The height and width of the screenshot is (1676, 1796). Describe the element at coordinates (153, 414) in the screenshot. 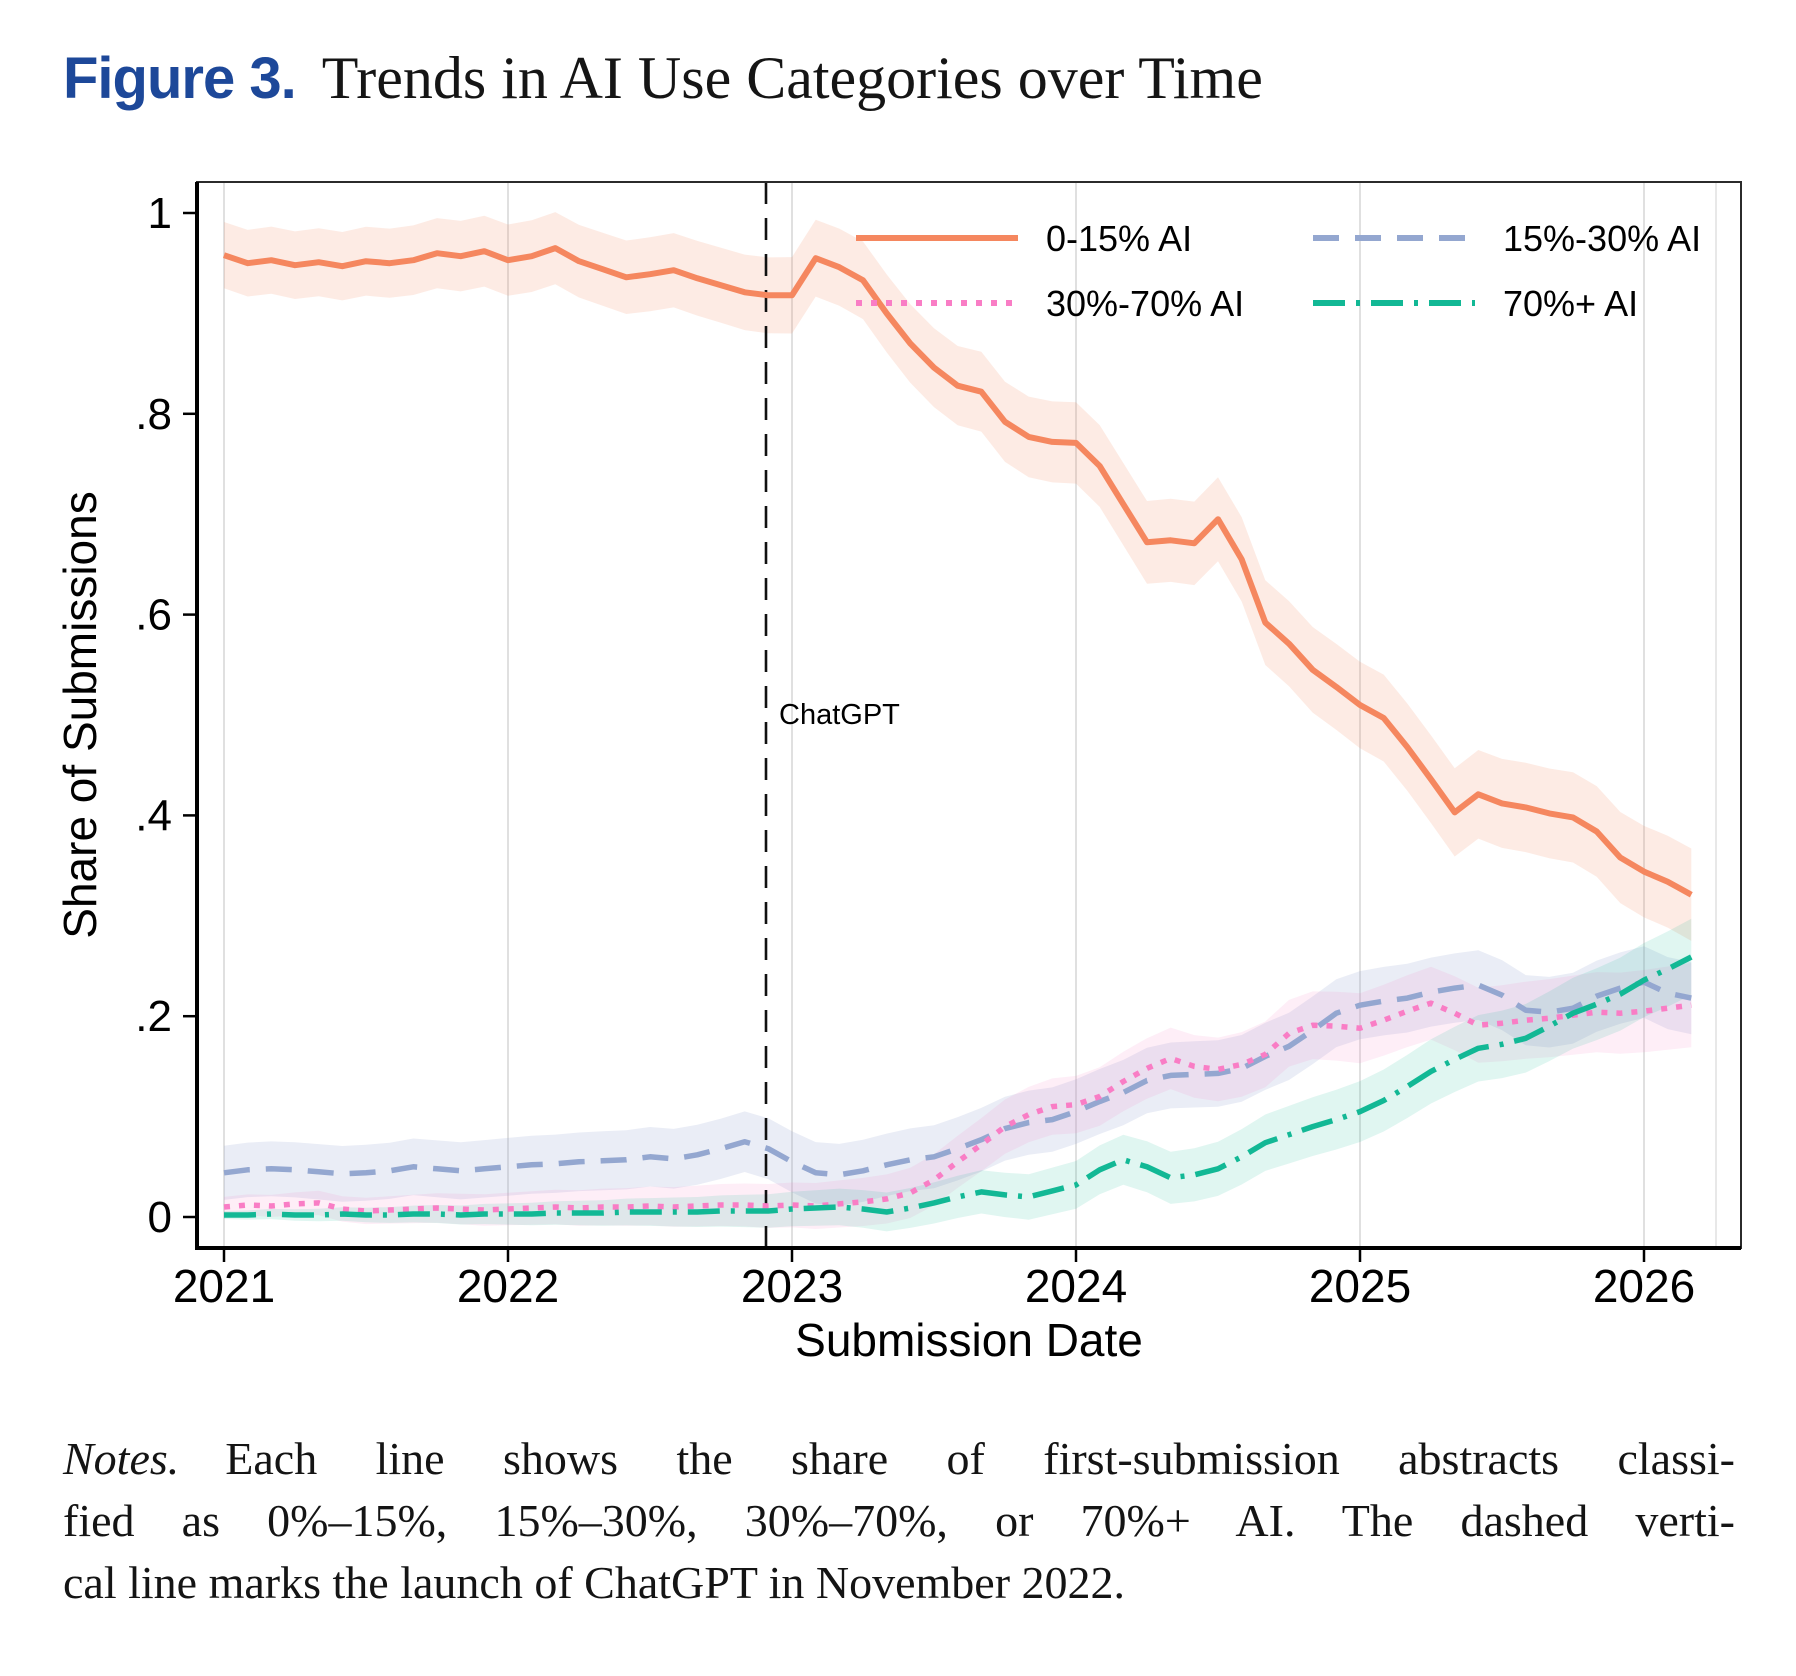

I see `y-tick-label: .8` at that location.